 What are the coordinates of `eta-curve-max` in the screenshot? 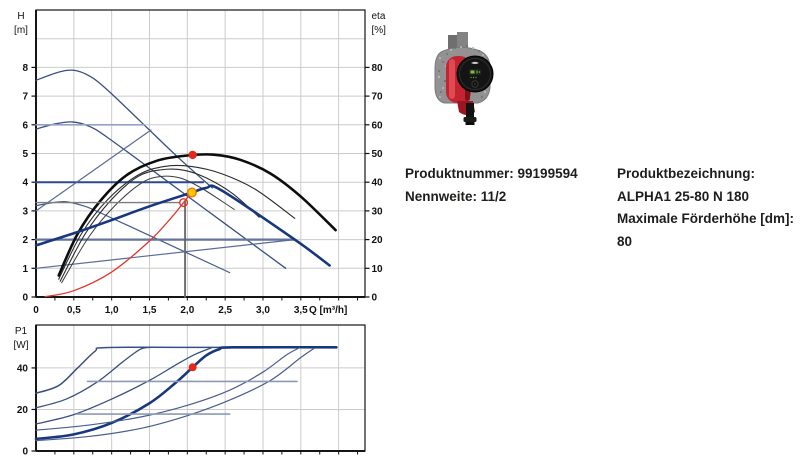 It's located at (197, 215).